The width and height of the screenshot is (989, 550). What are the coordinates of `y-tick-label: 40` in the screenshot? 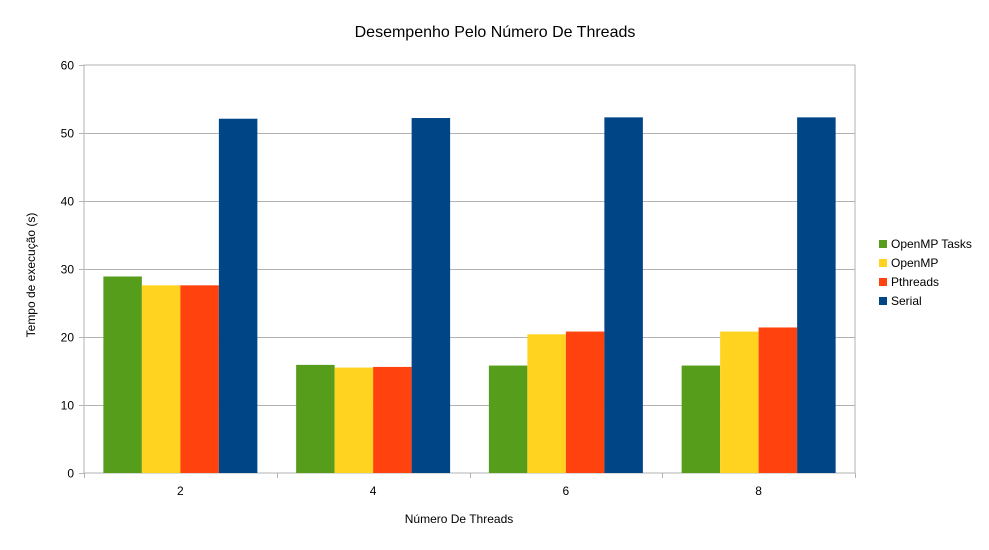 It's located at (68, 202).